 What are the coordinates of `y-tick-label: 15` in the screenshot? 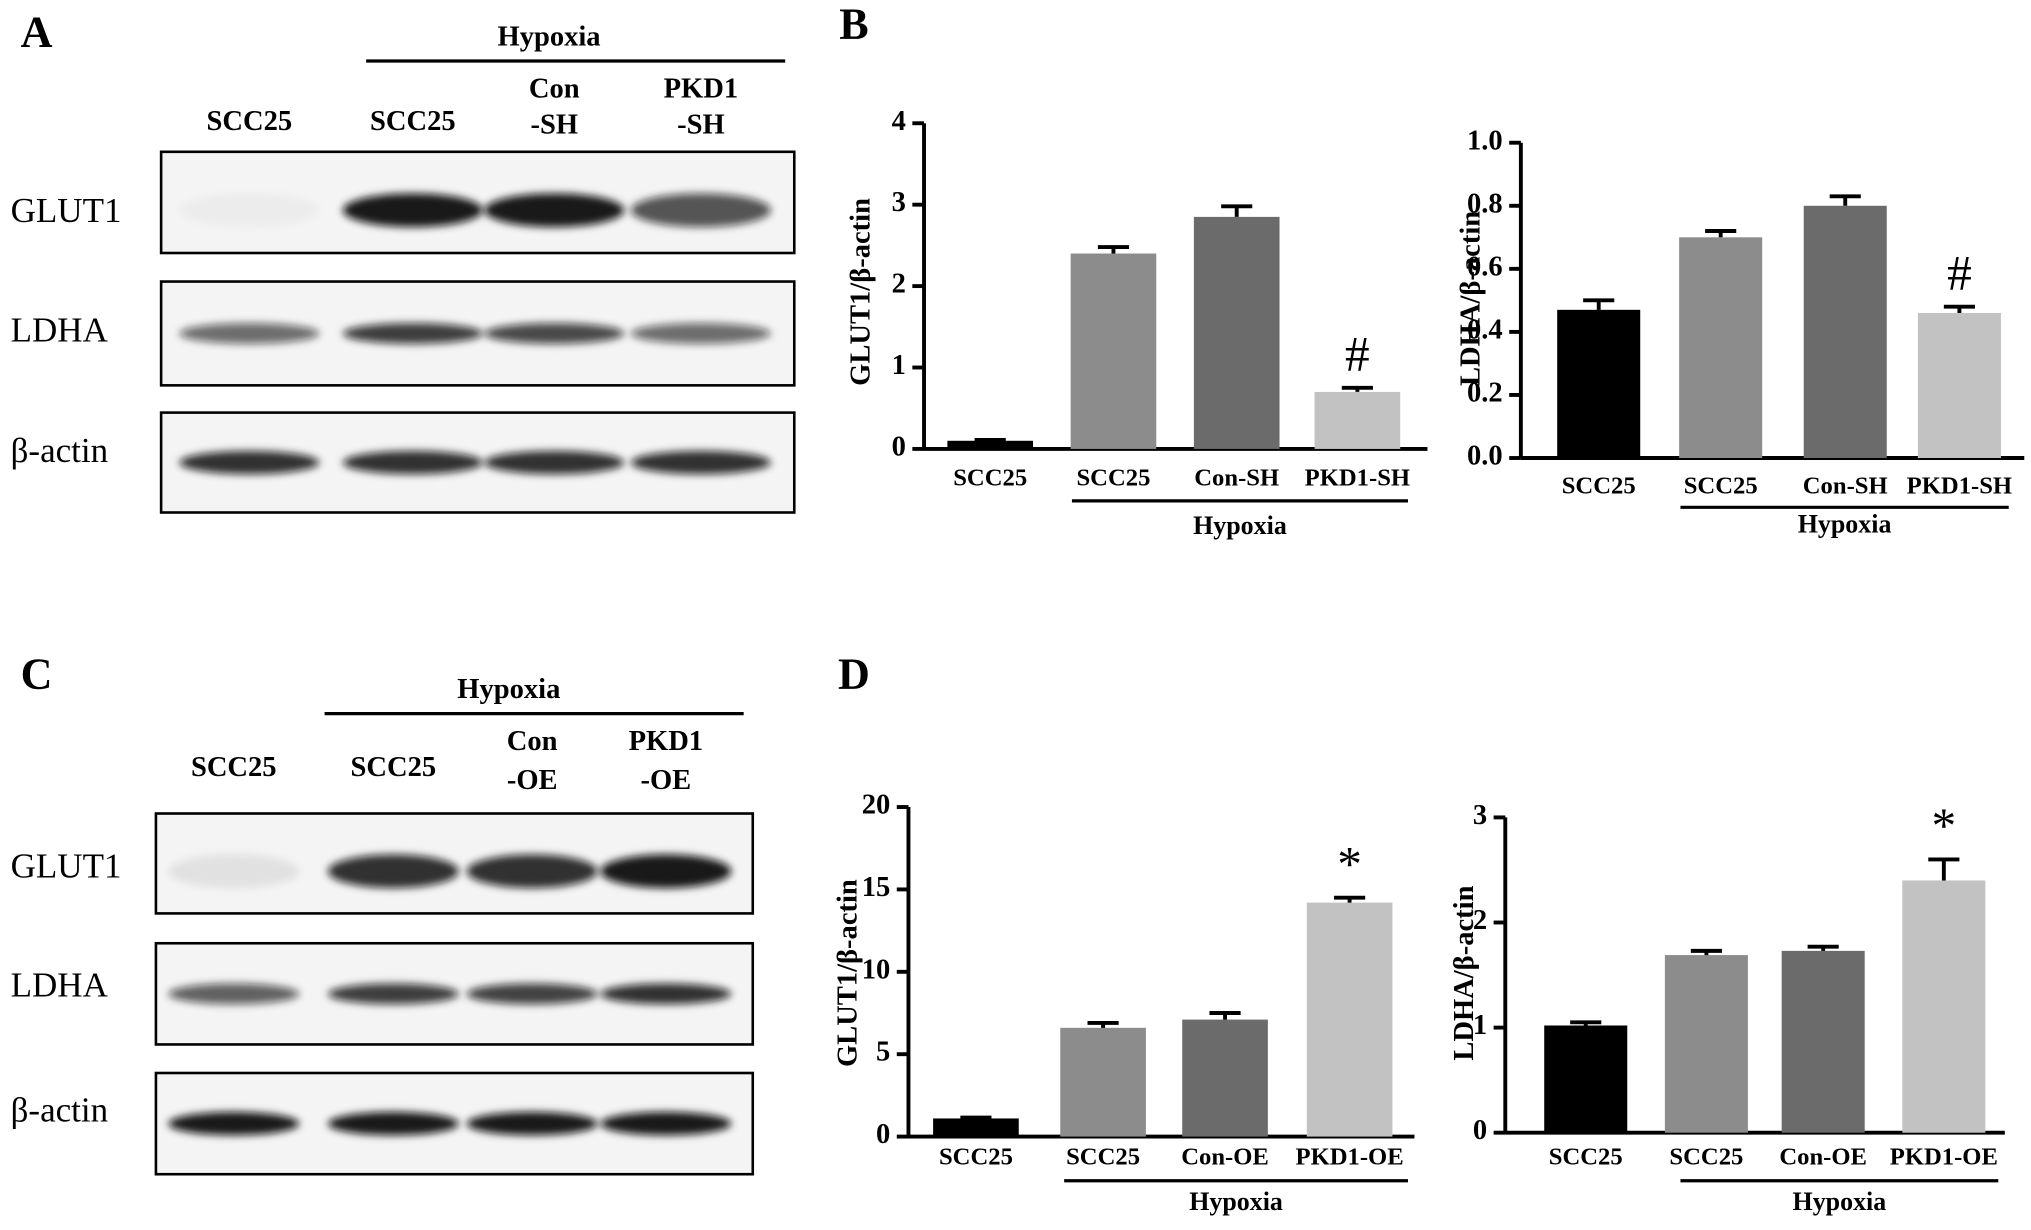 It's located at (876, 887).